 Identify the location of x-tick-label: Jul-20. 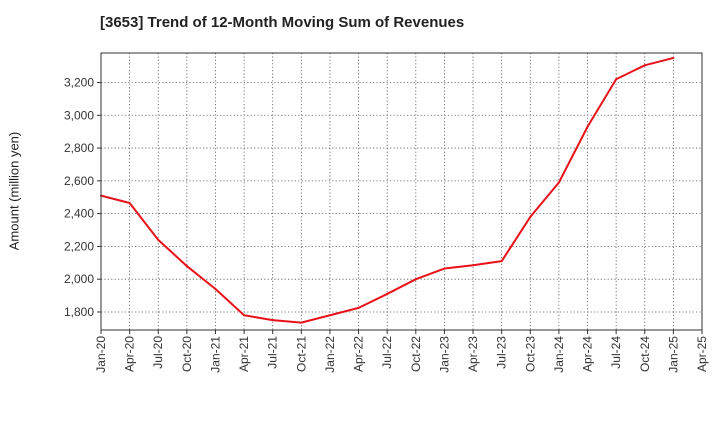
(158, 352).